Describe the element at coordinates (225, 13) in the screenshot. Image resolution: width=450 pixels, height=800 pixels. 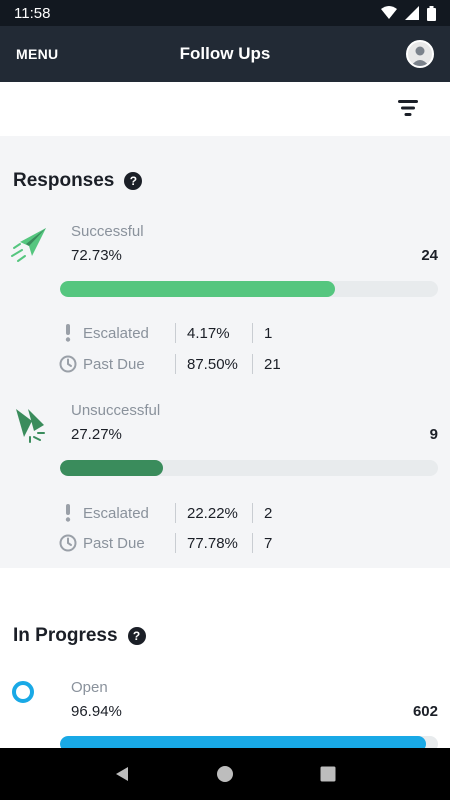
I see `status-bar: 11:58` at that location.